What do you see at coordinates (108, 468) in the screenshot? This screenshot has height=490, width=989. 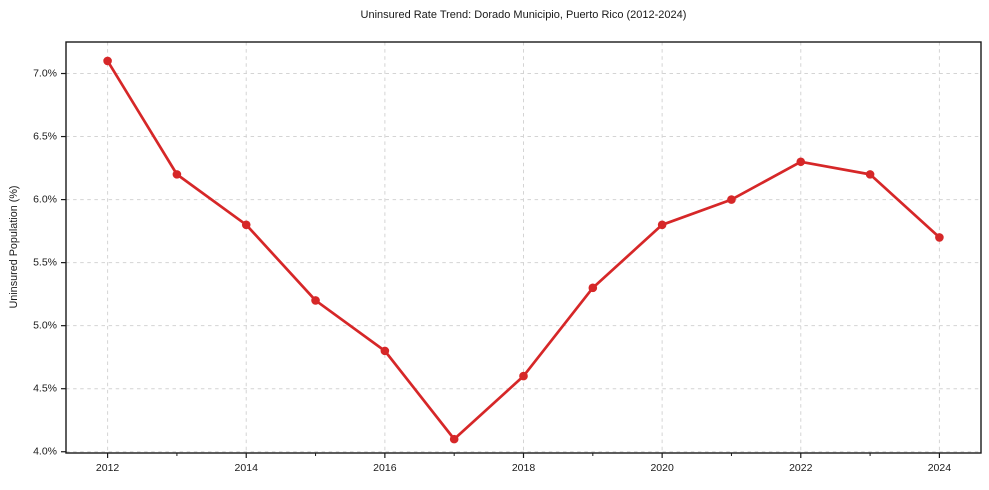 I see `x-tick-label: 2012` at bounding box center [108, 468].